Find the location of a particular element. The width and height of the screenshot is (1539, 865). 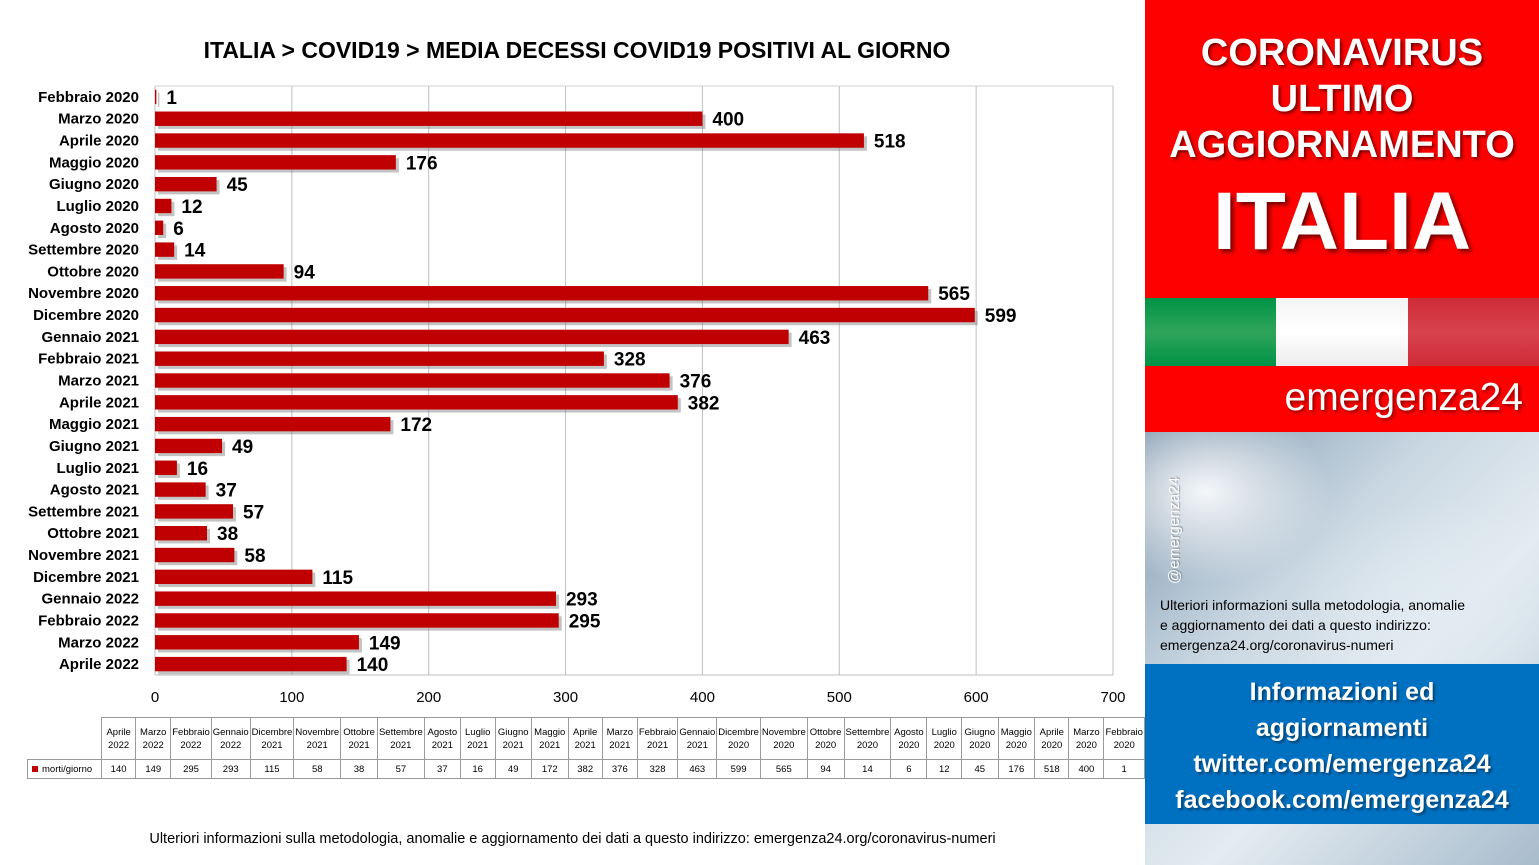

data-label: 6 is located at coordinates (178, 229).